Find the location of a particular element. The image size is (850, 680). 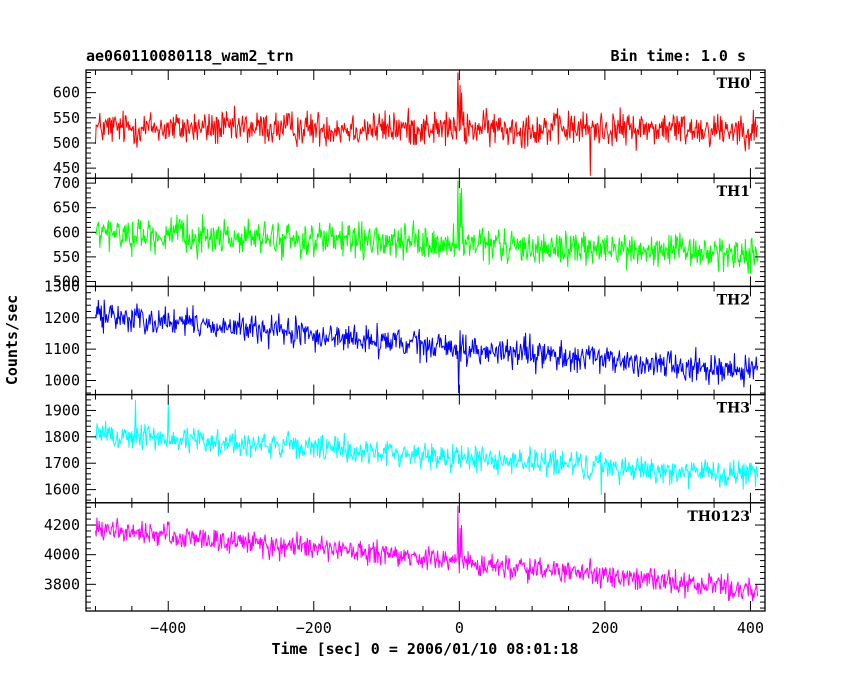

series-th2 is located at coordinates (426, 346).